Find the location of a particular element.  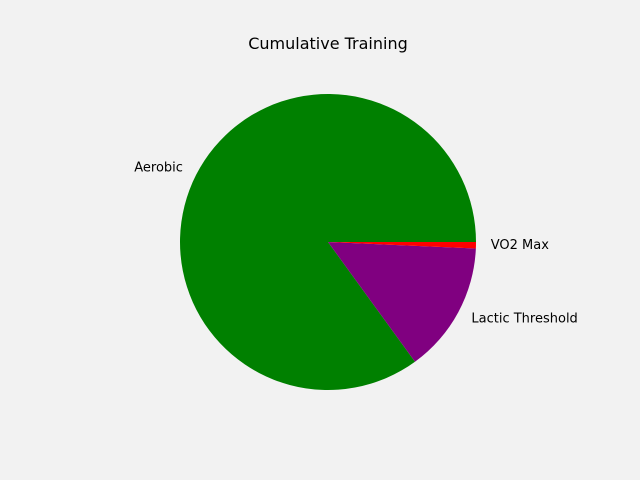

pie-slice-vo2-max is located at coordinates (402, 245).